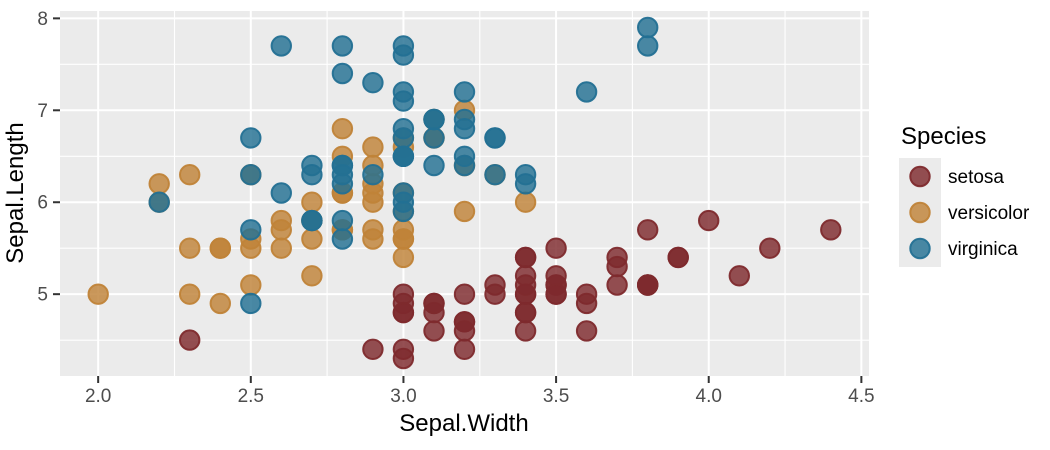  Describe the element at coordinates (556, 396) in the screenshot. I see `x-tick-label: 3.5` at that location.